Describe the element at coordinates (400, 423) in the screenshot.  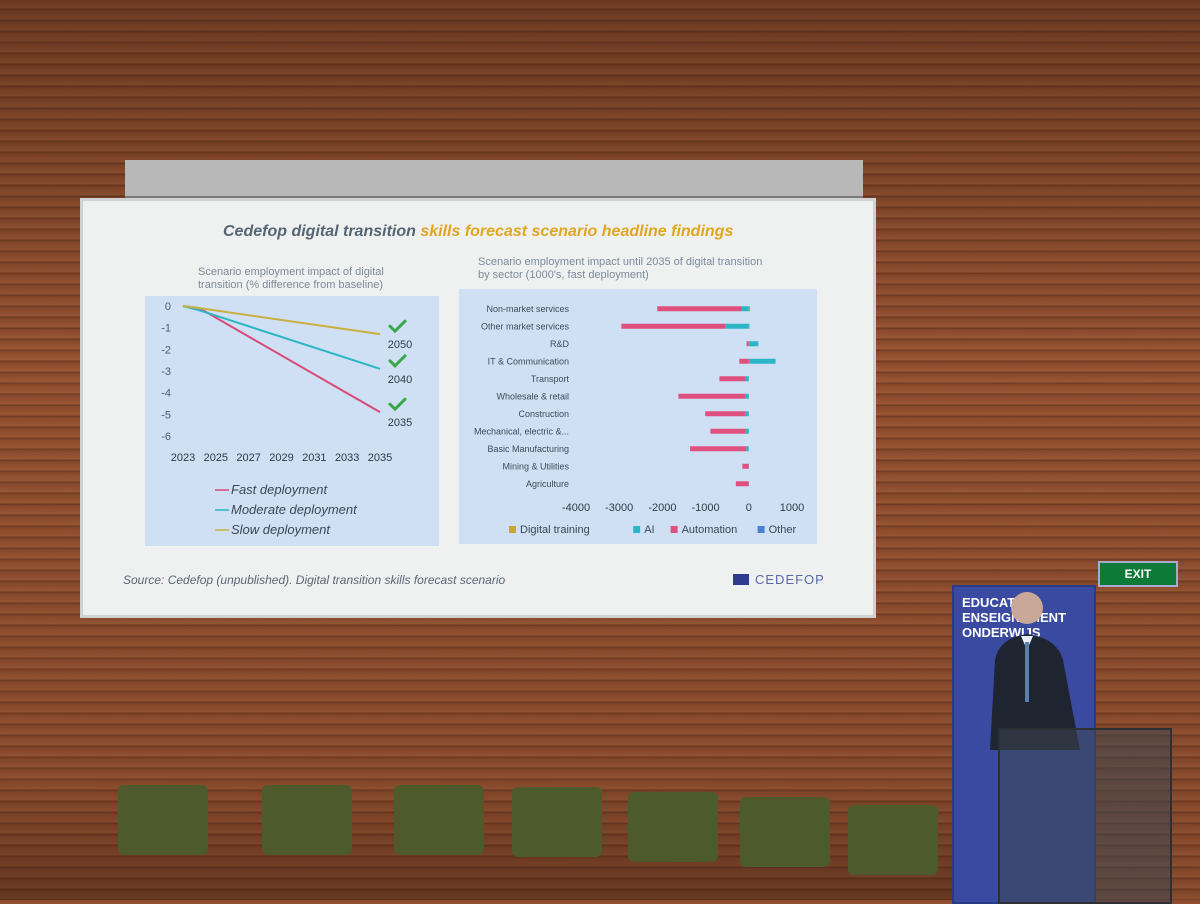
I see `series-end-label: 2035` at that location.